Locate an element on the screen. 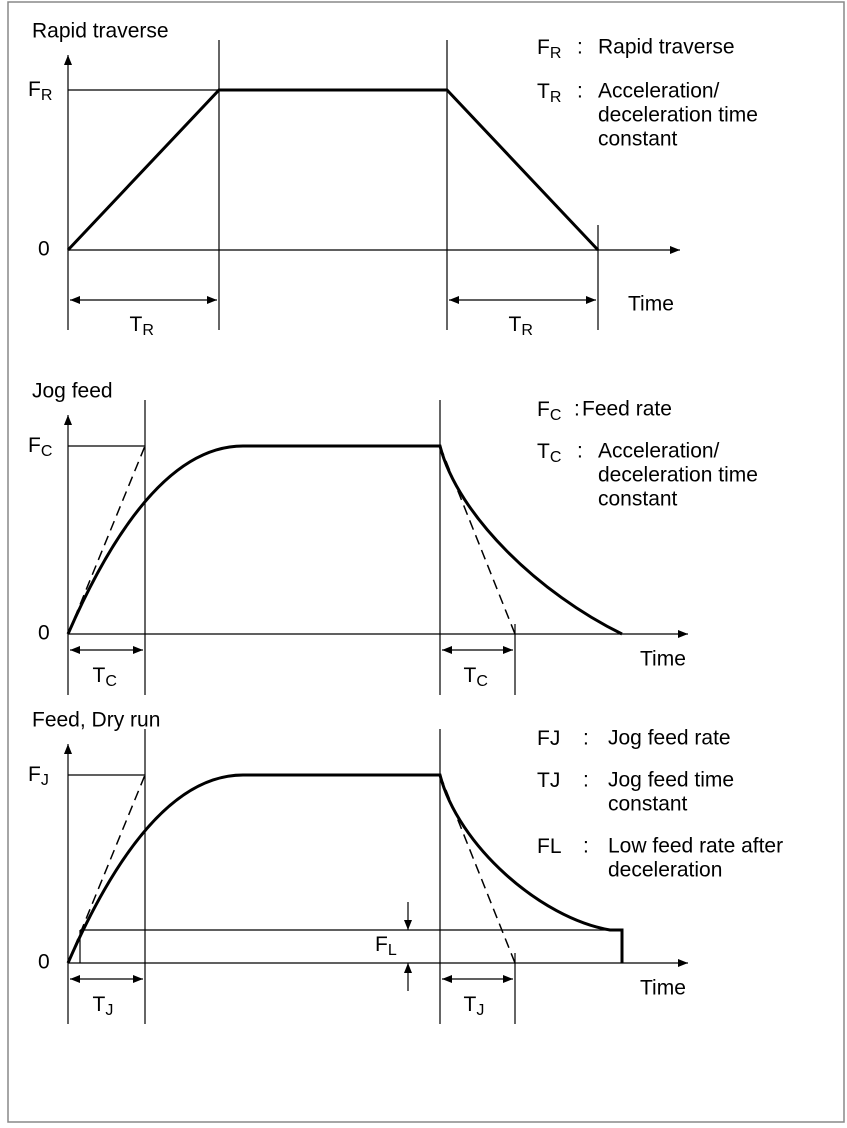 The width and height of the screenshot is (847, 1128). y-top-label: FJ is located at coordinates (38, 776).